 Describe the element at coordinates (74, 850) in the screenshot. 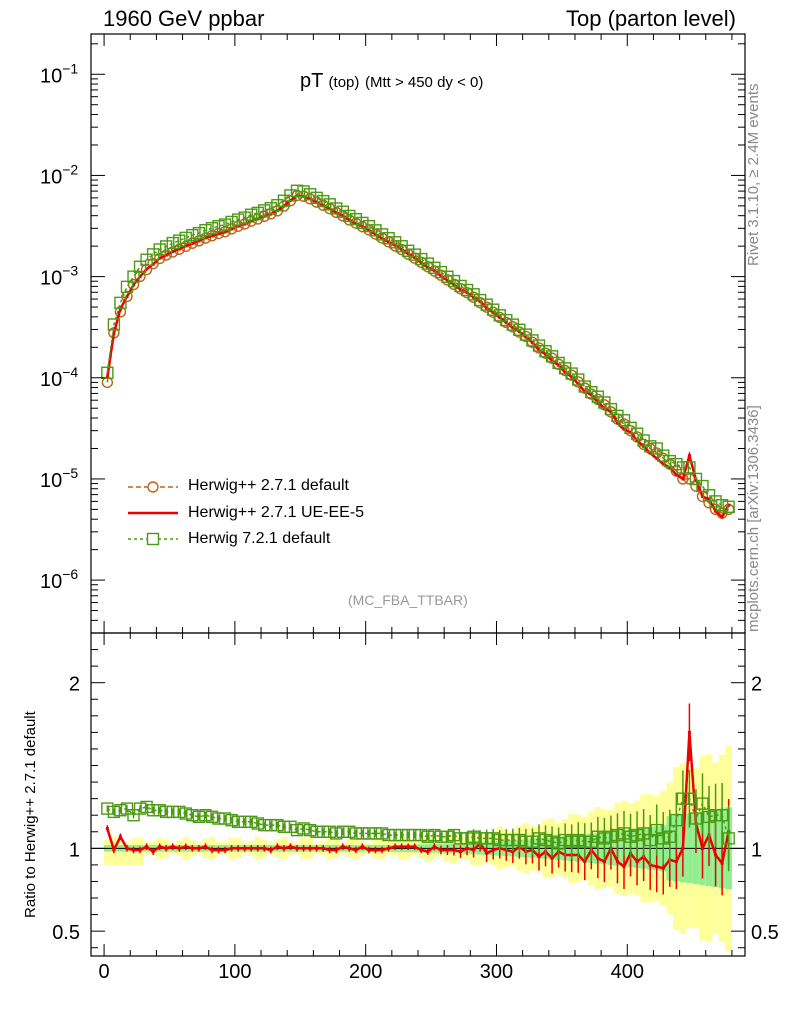

I see `ratio-y-tick-label-left: 1` at that location.